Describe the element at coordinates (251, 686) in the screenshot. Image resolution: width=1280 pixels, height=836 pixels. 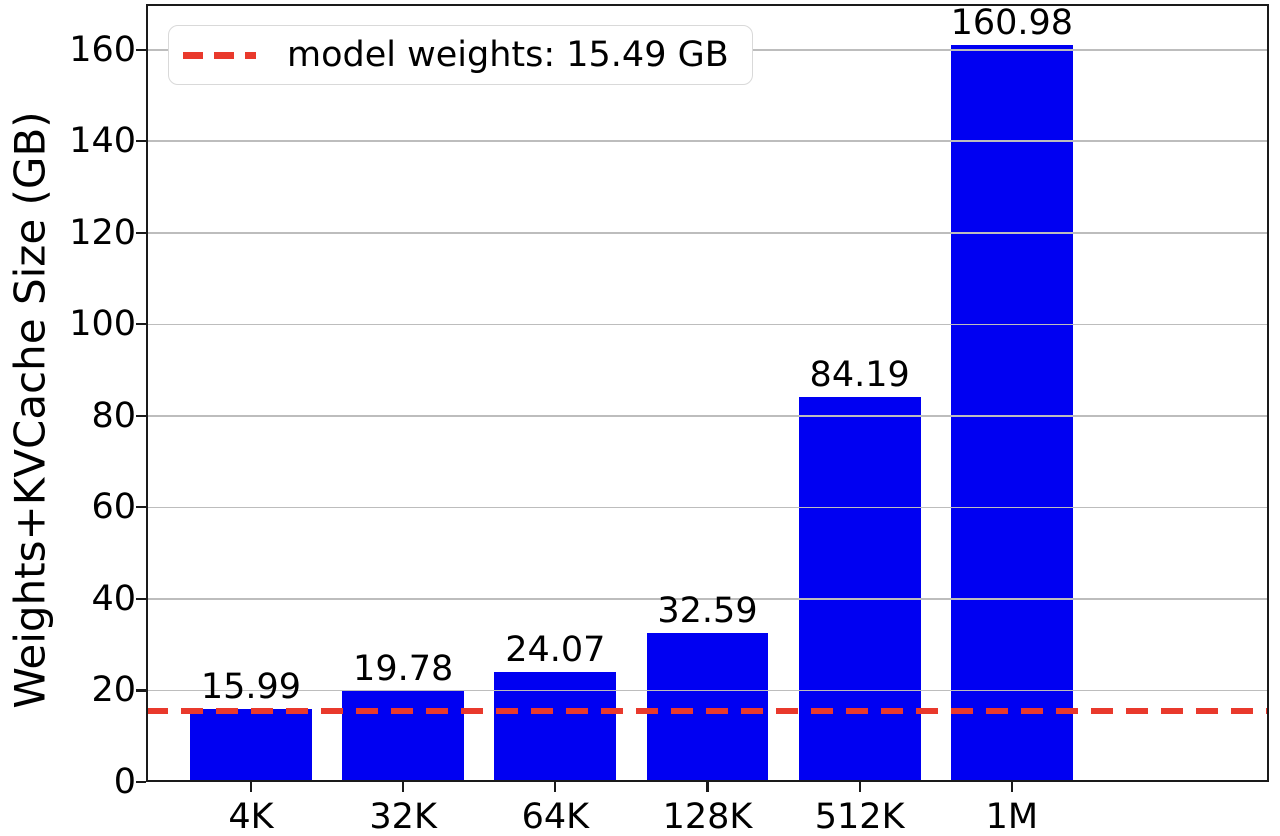
I see `bar-value-label-4K: 15.99` at that location.